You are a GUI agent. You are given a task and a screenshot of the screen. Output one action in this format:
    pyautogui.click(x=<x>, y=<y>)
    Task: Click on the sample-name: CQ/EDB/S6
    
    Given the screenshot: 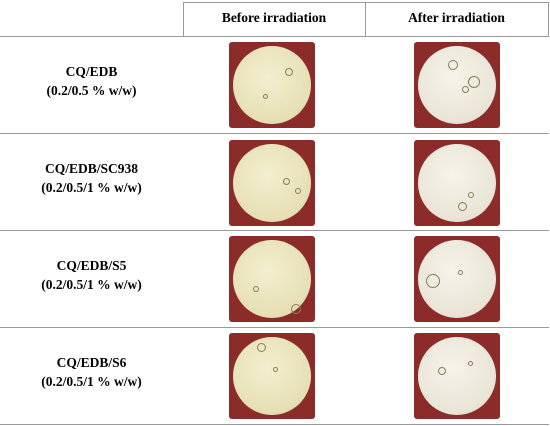 What is the action you would take?
    pyautogui.click(x=91, y=362)
    